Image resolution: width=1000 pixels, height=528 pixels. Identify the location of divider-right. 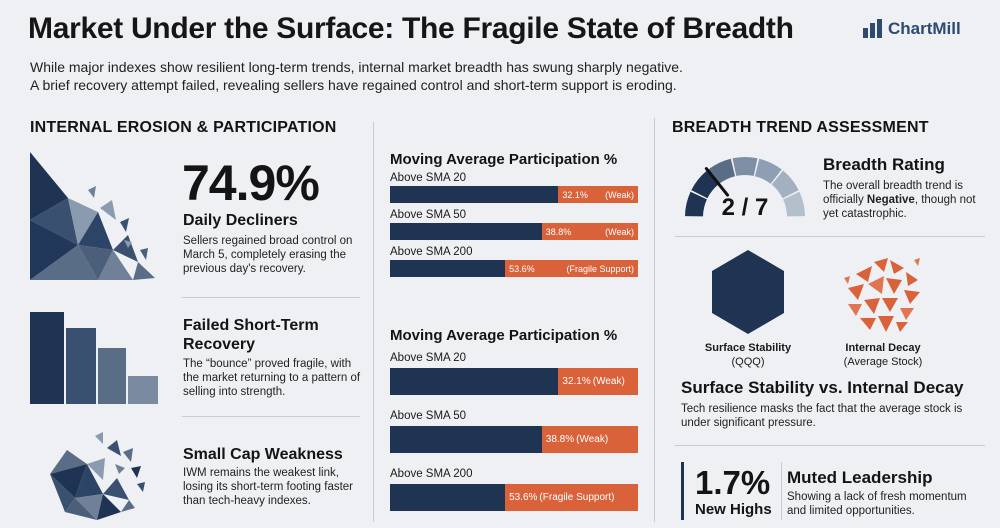
(654, 320).